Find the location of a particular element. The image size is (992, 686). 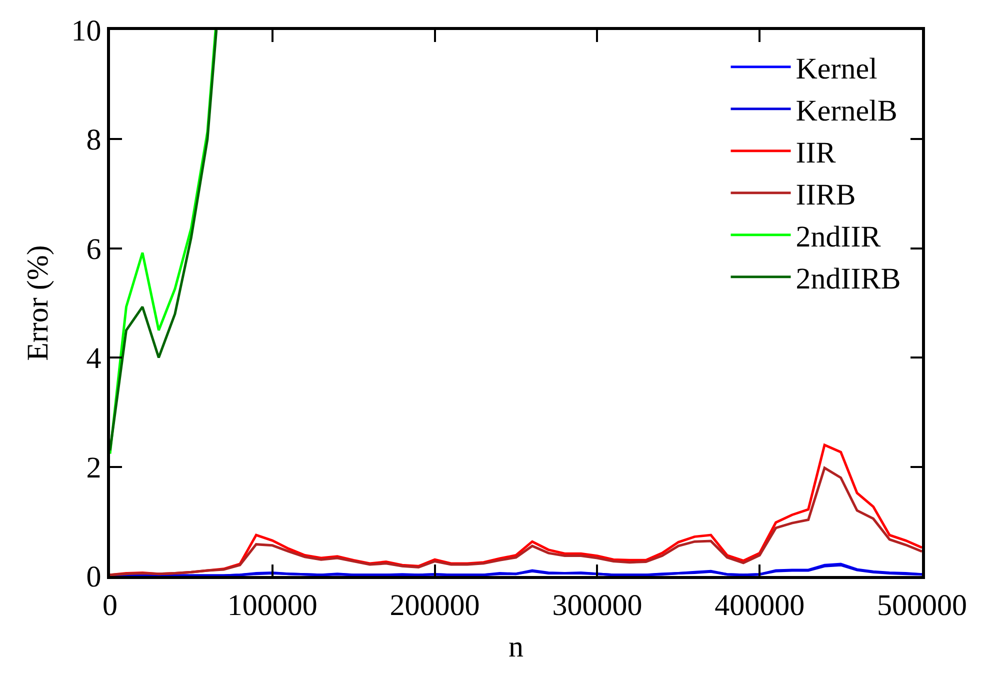

legend-label: IIR is located at coordinates (816, 153).